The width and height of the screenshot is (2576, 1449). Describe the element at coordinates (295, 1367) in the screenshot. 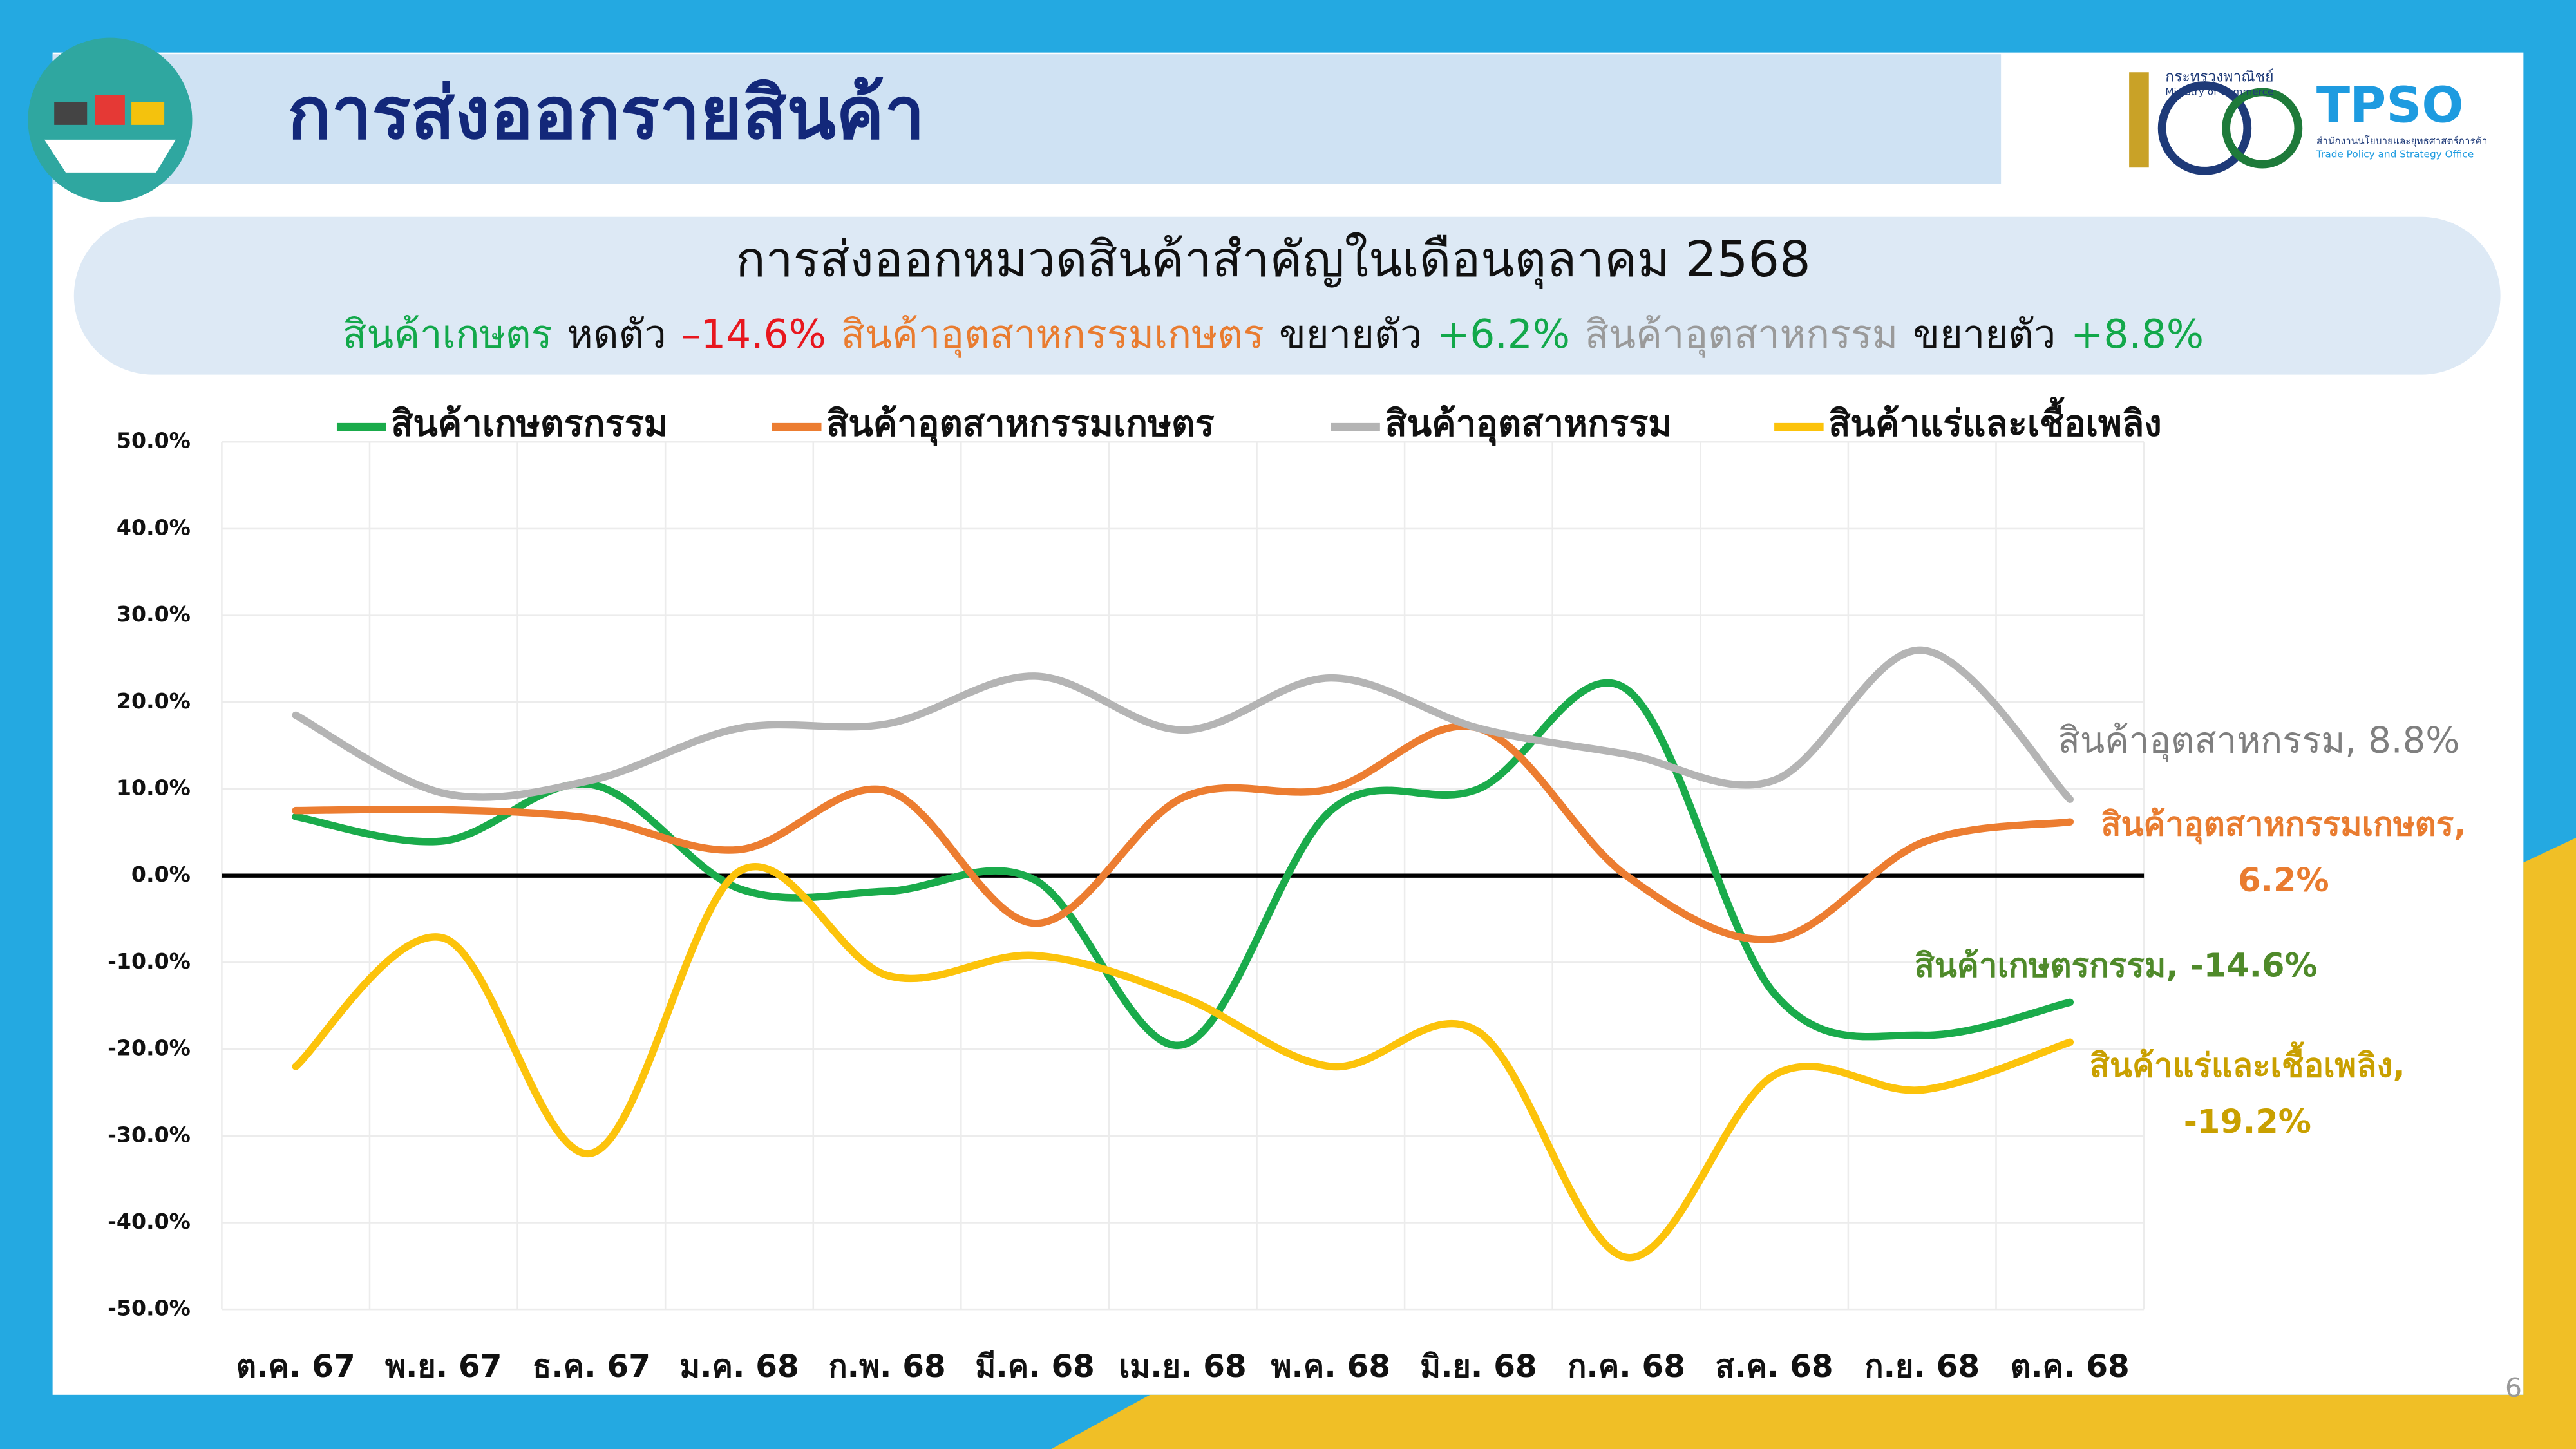

I see `x-tick-label: ต.ค. 67` at that location.